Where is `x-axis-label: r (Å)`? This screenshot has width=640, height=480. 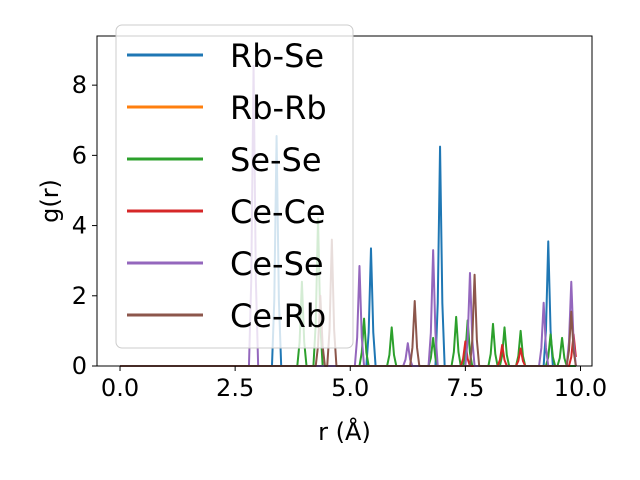 x-axis-label: r (Å) is located at coordinates (344, 431).